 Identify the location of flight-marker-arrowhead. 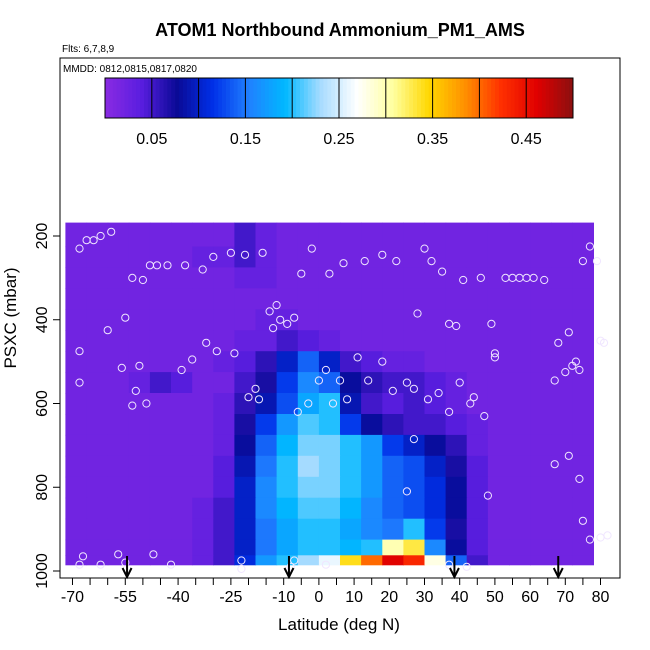
(558, 573).